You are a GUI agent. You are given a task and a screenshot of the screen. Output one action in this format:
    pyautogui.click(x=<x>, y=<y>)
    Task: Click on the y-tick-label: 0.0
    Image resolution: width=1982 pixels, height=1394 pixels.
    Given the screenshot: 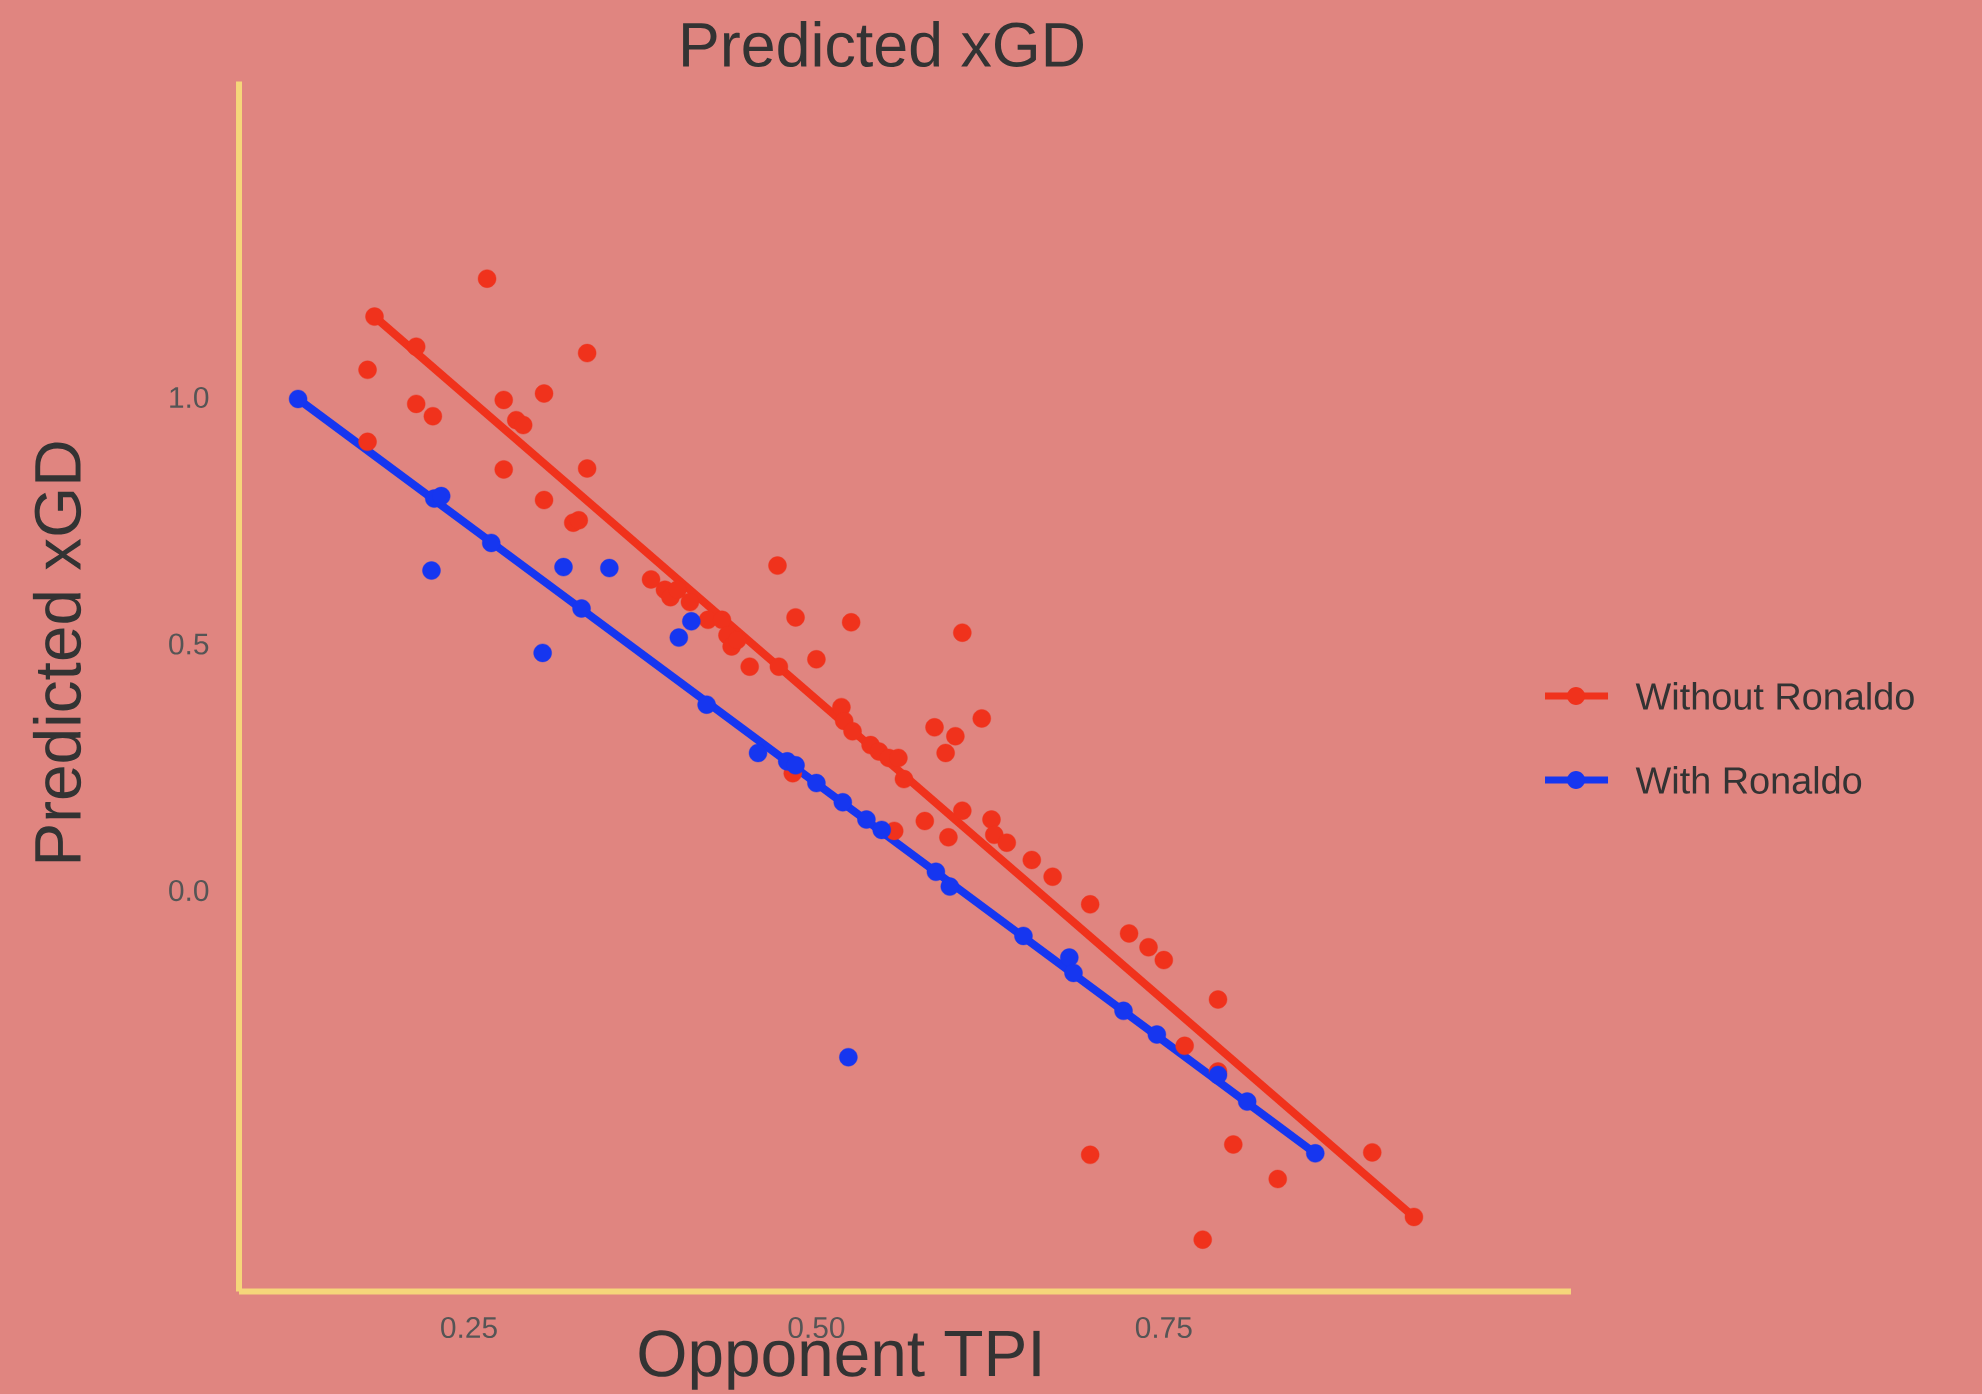 What is the action you would take?
    pyautogui.click(x=189, y=890)
    